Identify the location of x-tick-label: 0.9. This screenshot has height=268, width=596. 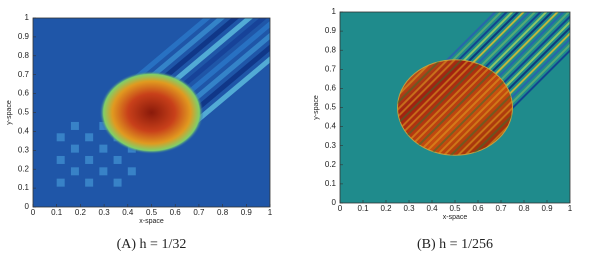
(247, 212).